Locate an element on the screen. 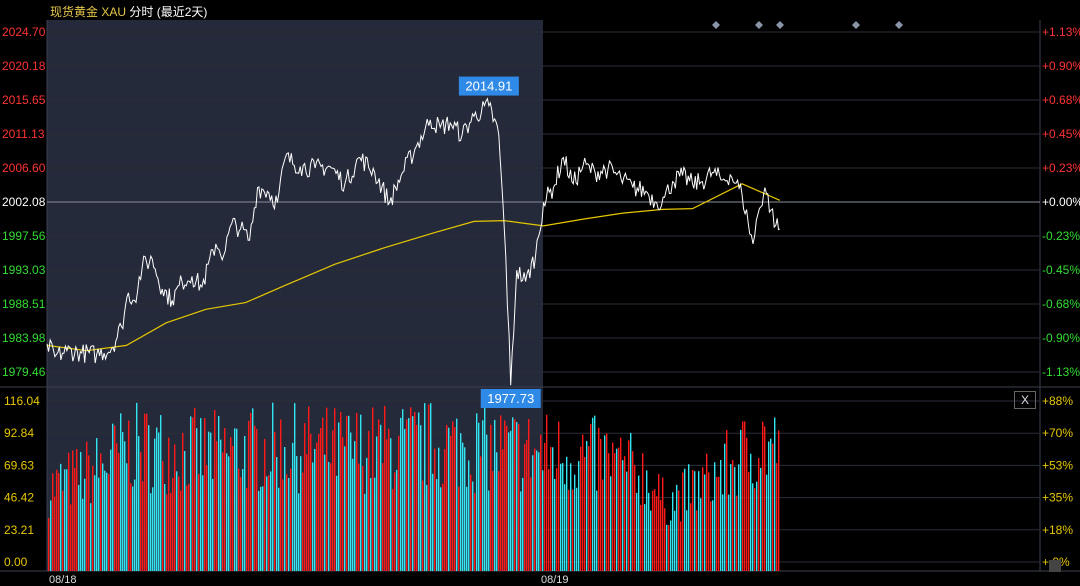 The image size is (1080, 586). time-tick-label: 08/19 is located at coordinates (555, 580).